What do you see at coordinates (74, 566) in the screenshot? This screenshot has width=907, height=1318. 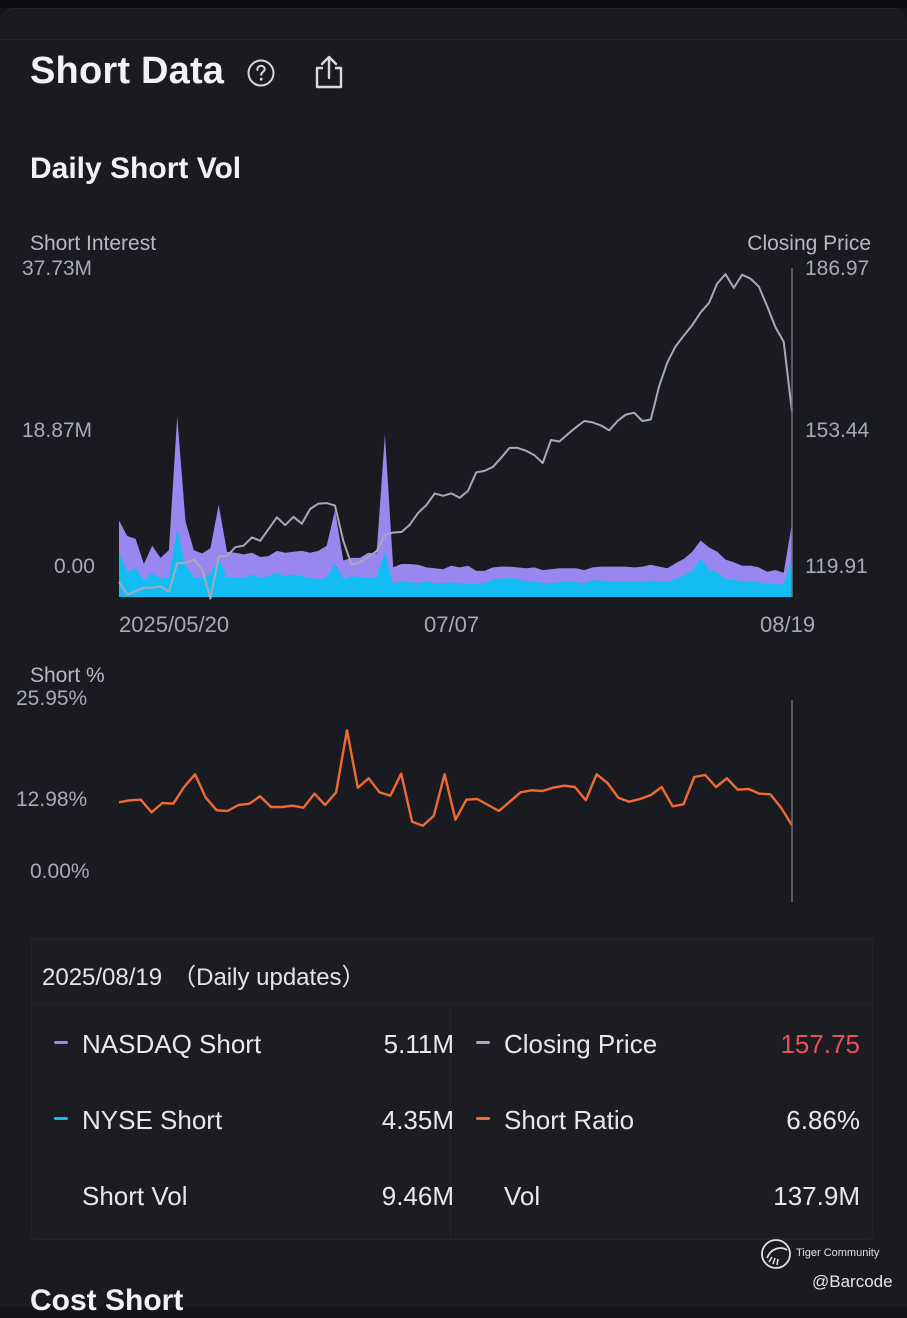 I see `left-tick-label: 0.00` at bounding box center [74, 566].